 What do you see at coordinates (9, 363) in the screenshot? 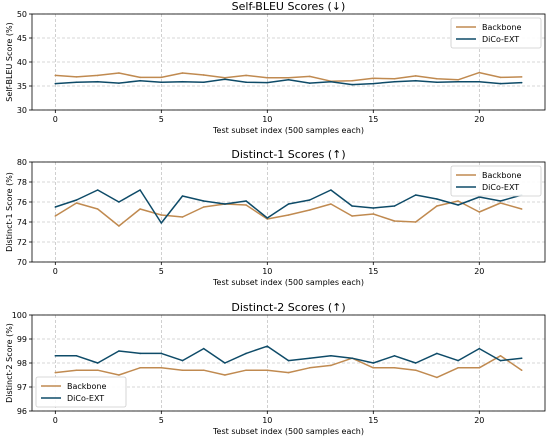
I see `y-axis-label: Distinct-2 Score (%)` at bounding box center [9, 363].